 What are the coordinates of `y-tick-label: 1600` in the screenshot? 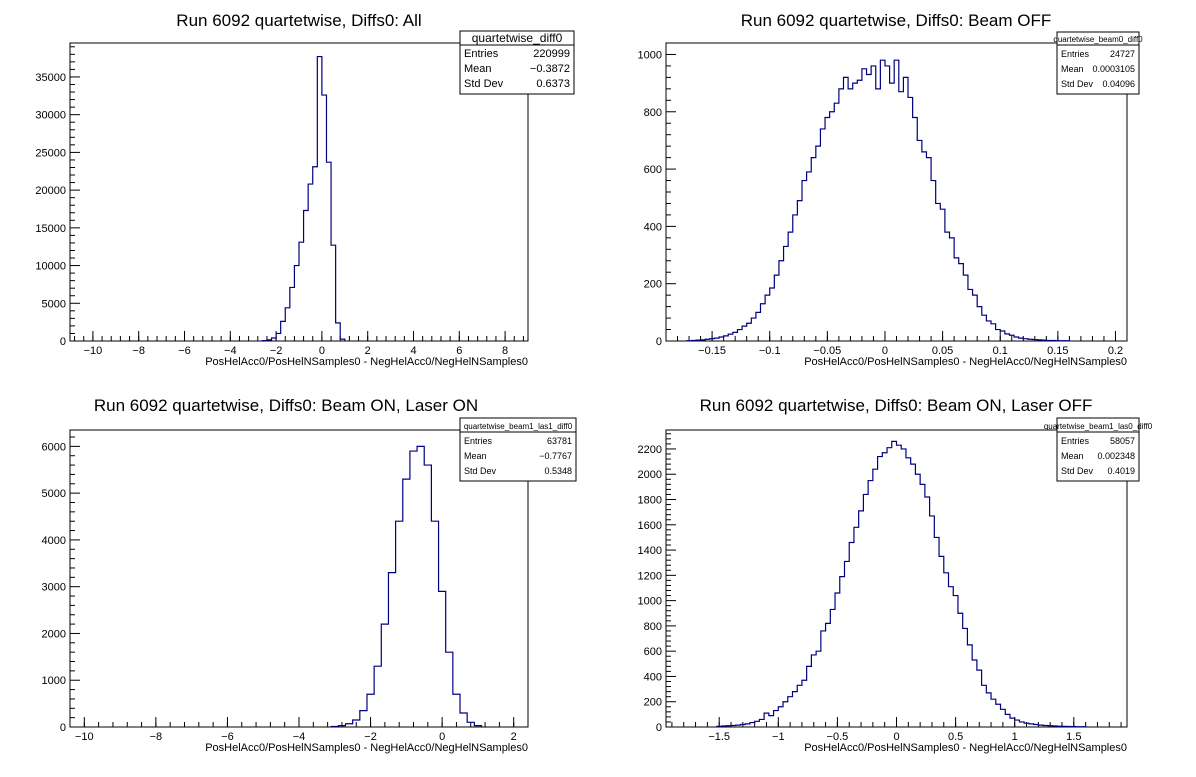 It's located at (650, 526).